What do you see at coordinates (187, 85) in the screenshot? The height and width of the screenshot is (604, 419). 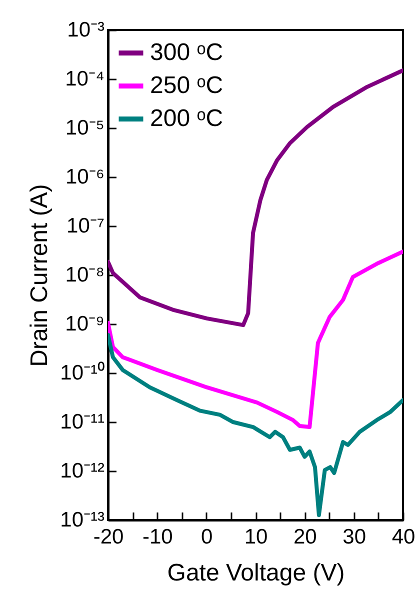 I see `legend-label: 250 ᵒC` at bounding box center [187, 85].